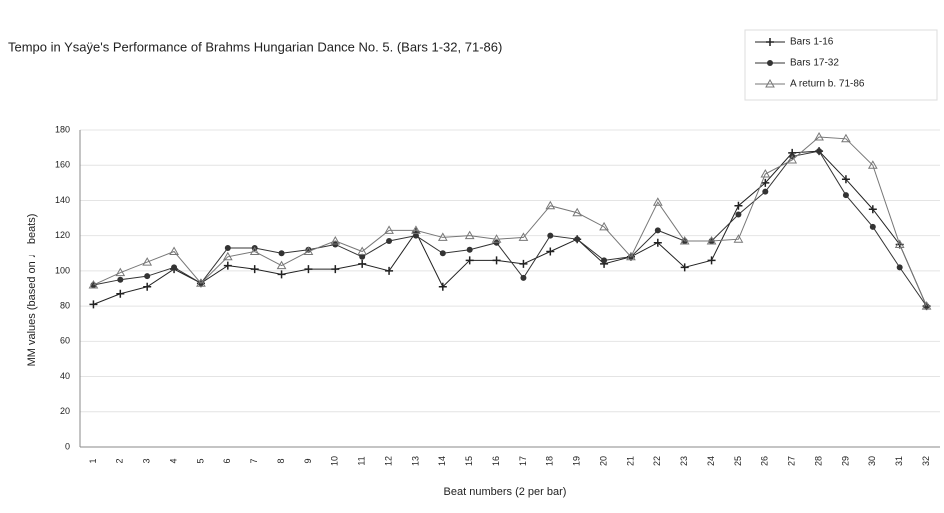  I want to click on x-tick-label: 20, so click(603, 461).